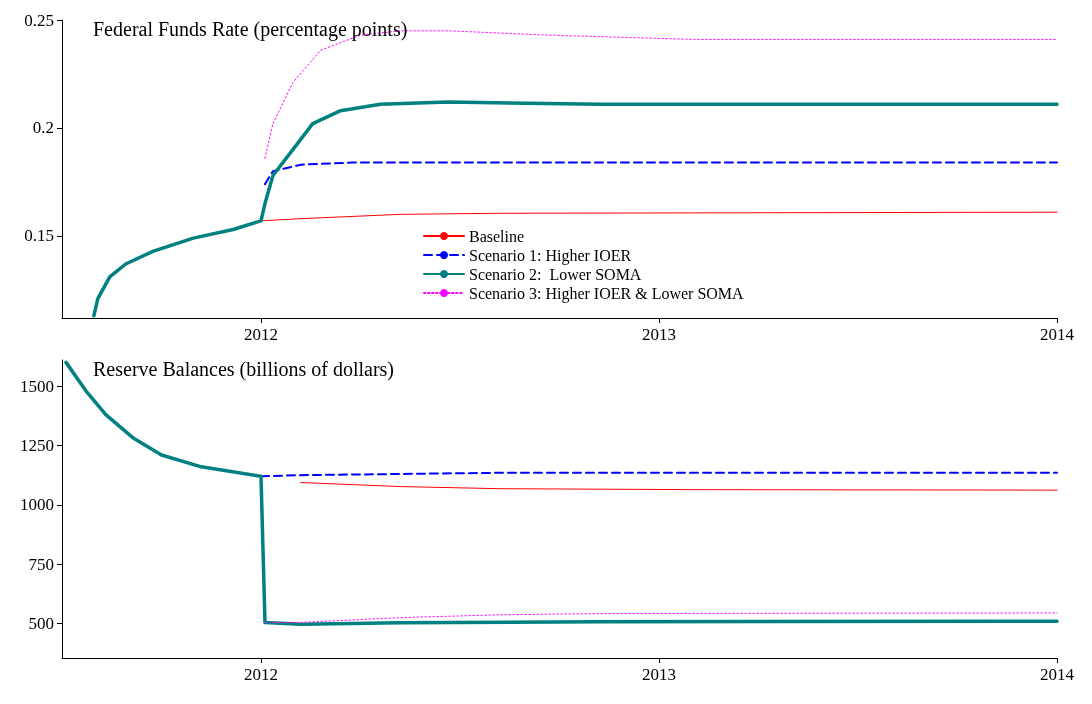 This screenshot has width=1092, height=704. What do you see at coordinates (41, 564) in the screenshot?
I see `y-tick-label: 750` at bounding box center [41, 564].